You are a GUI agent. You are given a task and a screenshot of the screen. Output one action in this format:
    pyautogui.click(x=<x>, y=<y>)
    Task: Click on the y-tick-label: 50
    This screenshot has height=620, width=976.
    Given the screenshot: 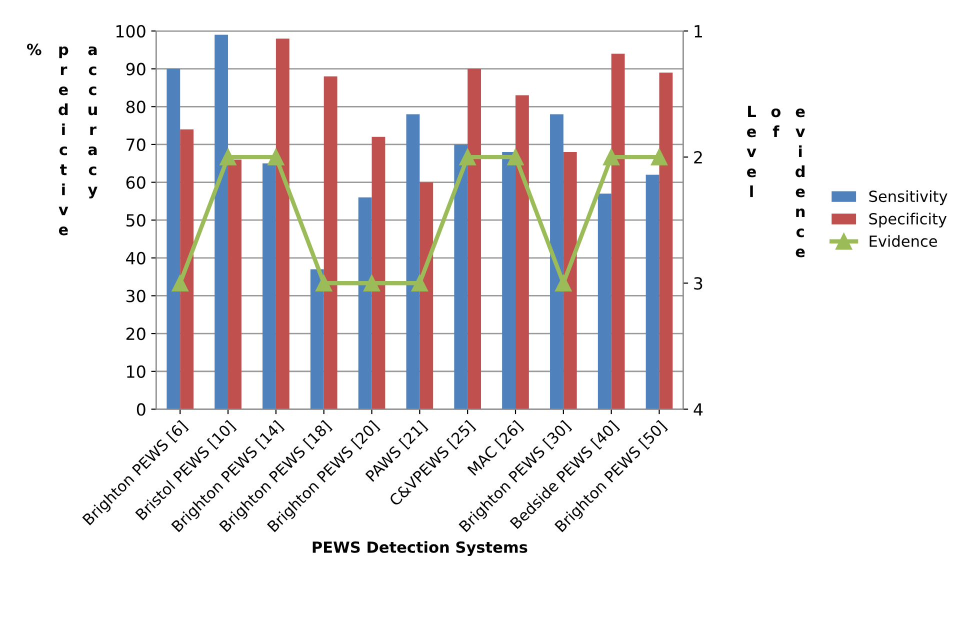 What is the action you would take?
    pyautogui.click(x=136, y=220)
    